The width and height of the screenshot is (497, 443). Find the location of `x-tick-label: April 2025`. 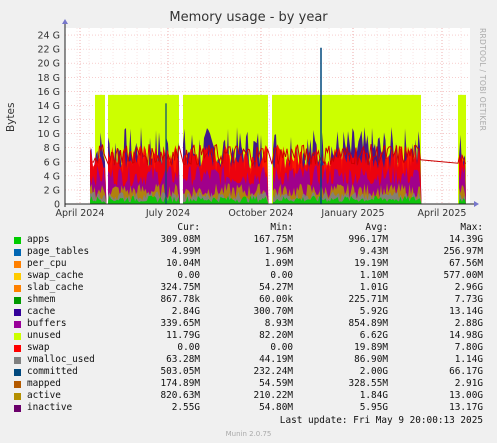

x-tick-label: April 2025 is located at coordinates (442, 213).